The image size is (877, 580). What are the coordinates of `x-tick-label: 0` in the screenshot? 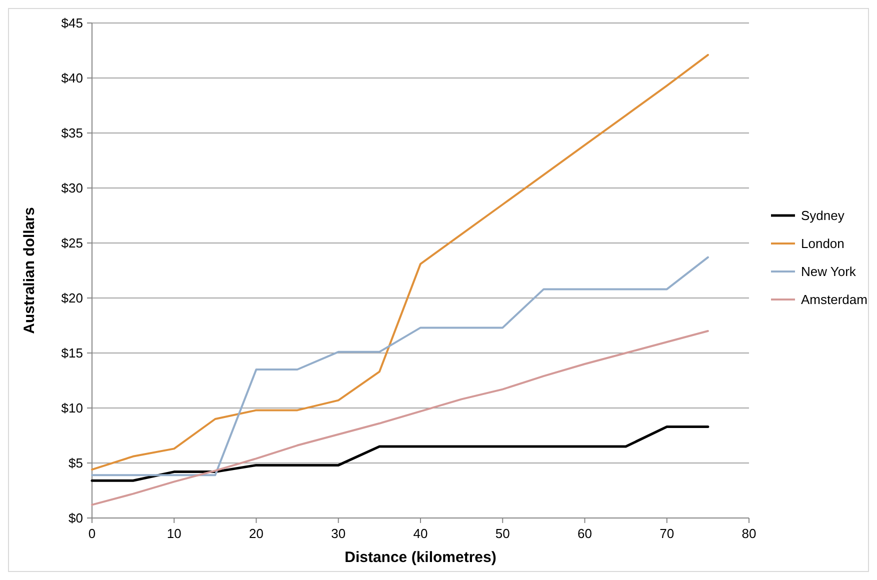 It's located at (92, 533).